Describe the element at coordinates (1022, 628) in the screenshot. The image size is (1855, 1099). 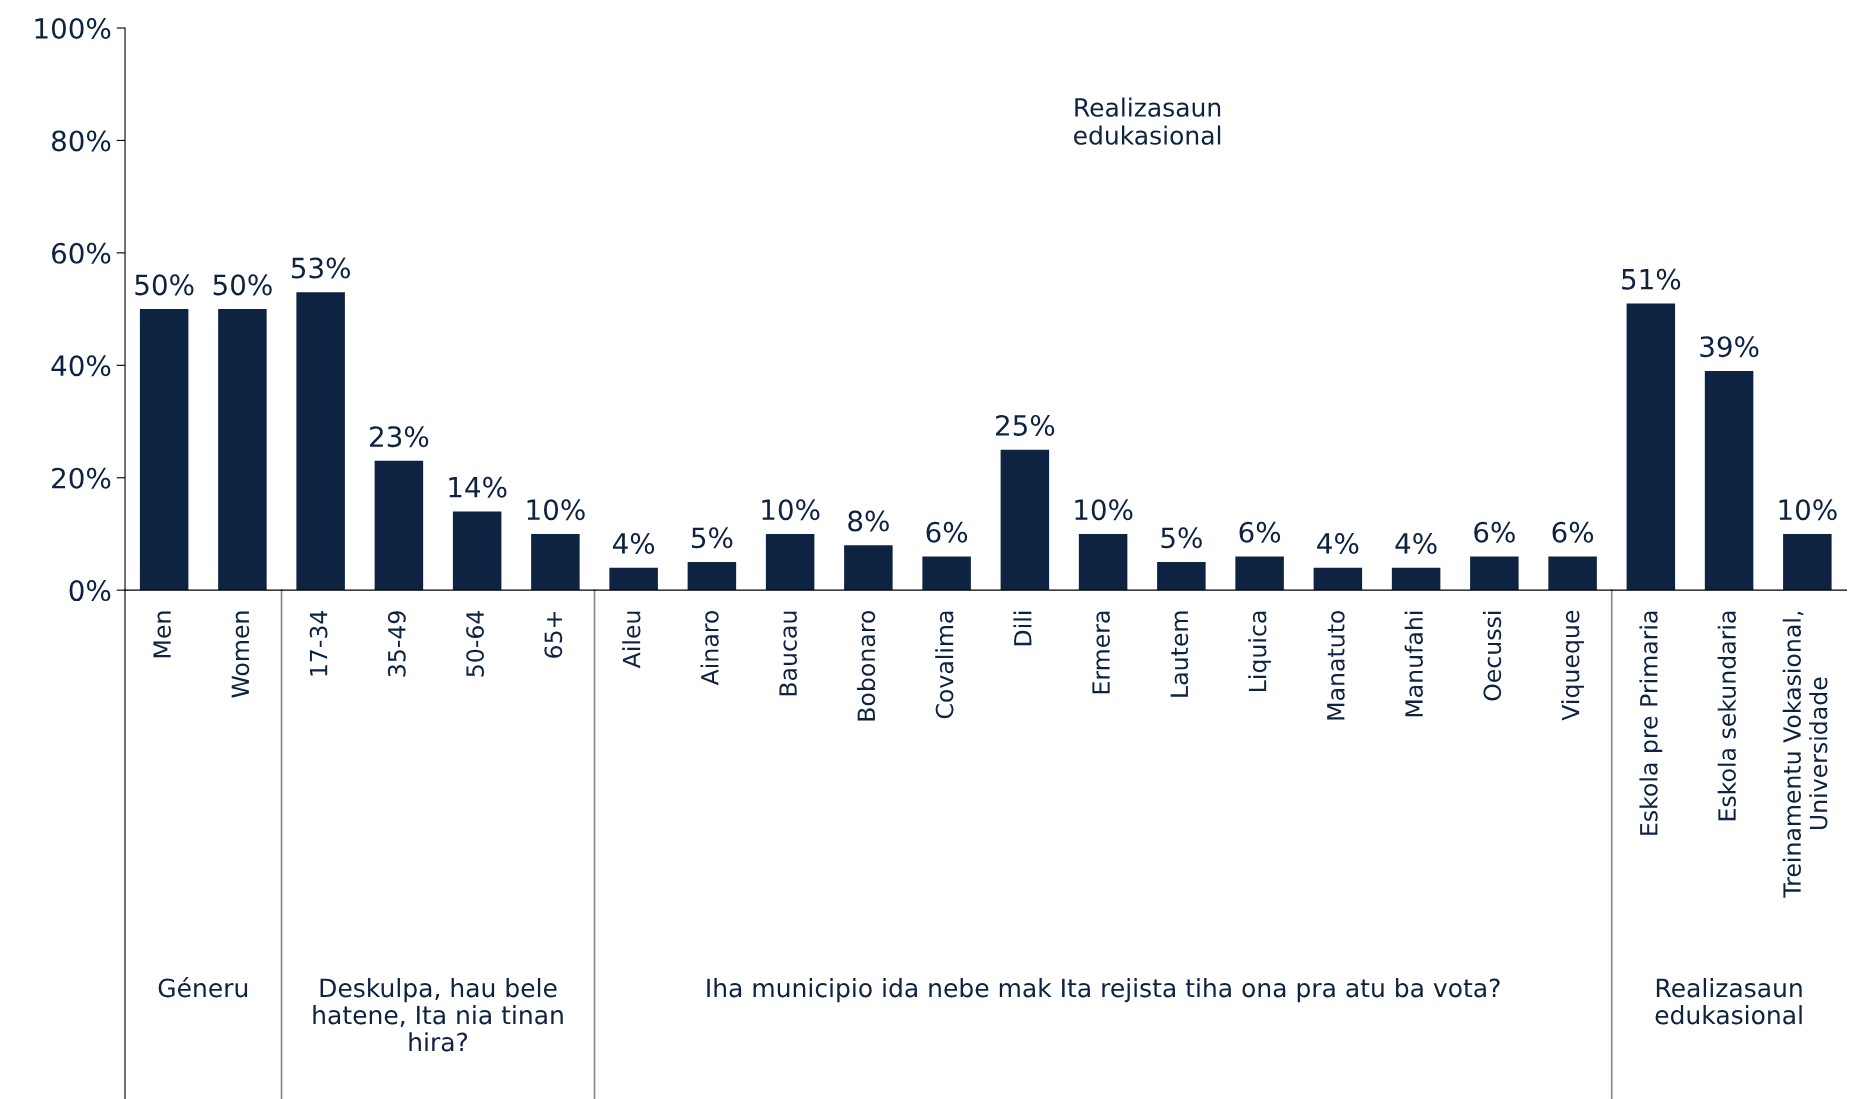
I see `x-tick-label: Dili` at that location.